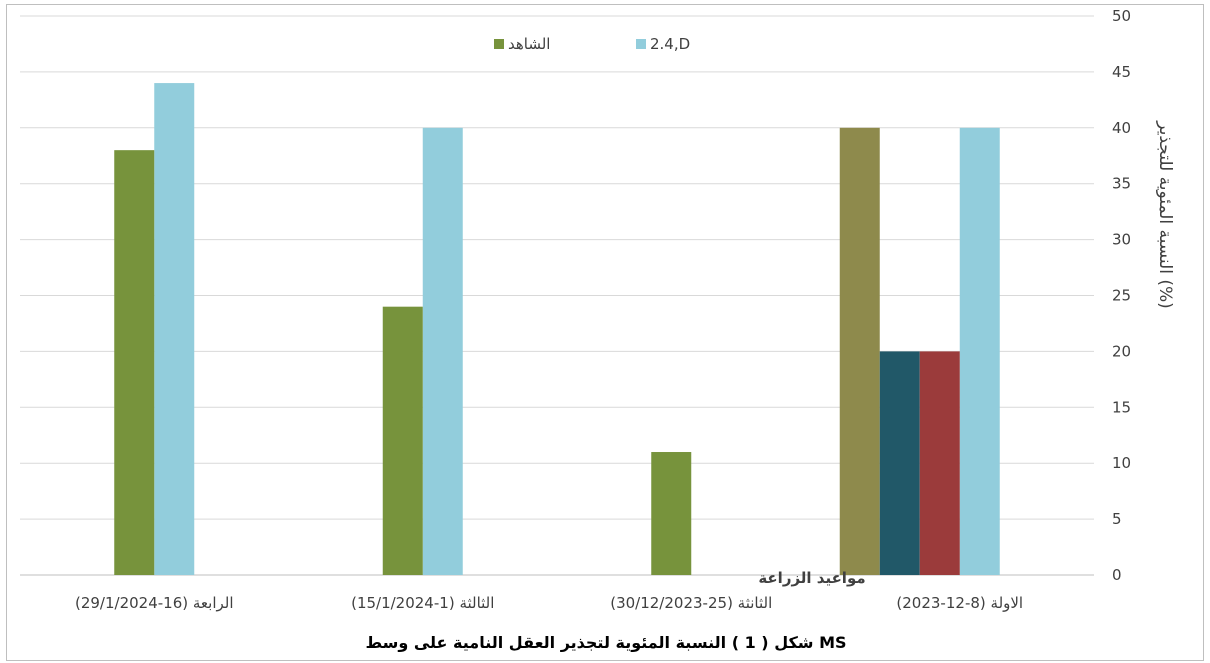  Describe the element at coordinates (592, 44) in the screenshot. I see `legend: 2.4,D الشاهد` at that location.